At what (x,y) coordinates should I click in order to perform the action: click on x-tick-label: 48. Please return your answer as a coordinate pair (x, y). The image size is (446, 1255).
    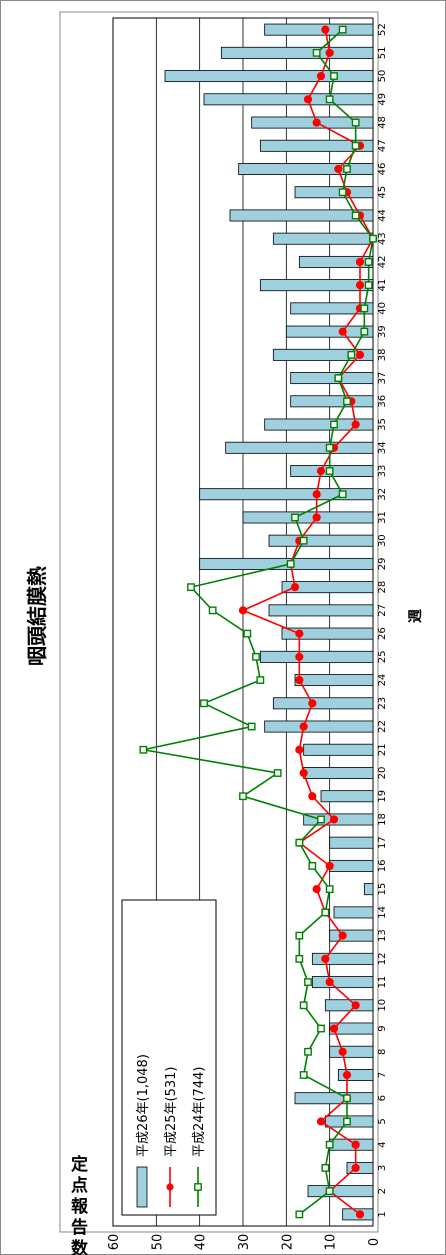
    Looking at the image, I should click on (382, 122).